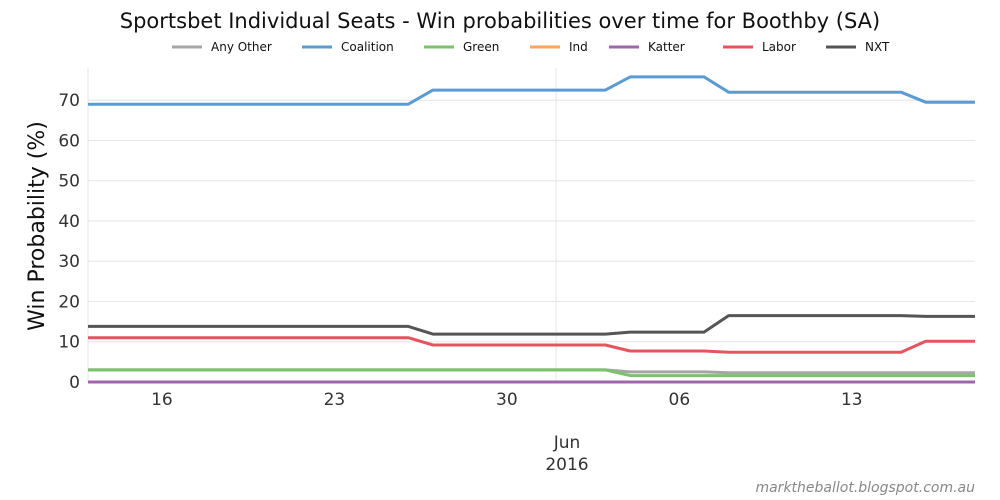  I want to click on y-tick-label: 60, so click(69, 141).